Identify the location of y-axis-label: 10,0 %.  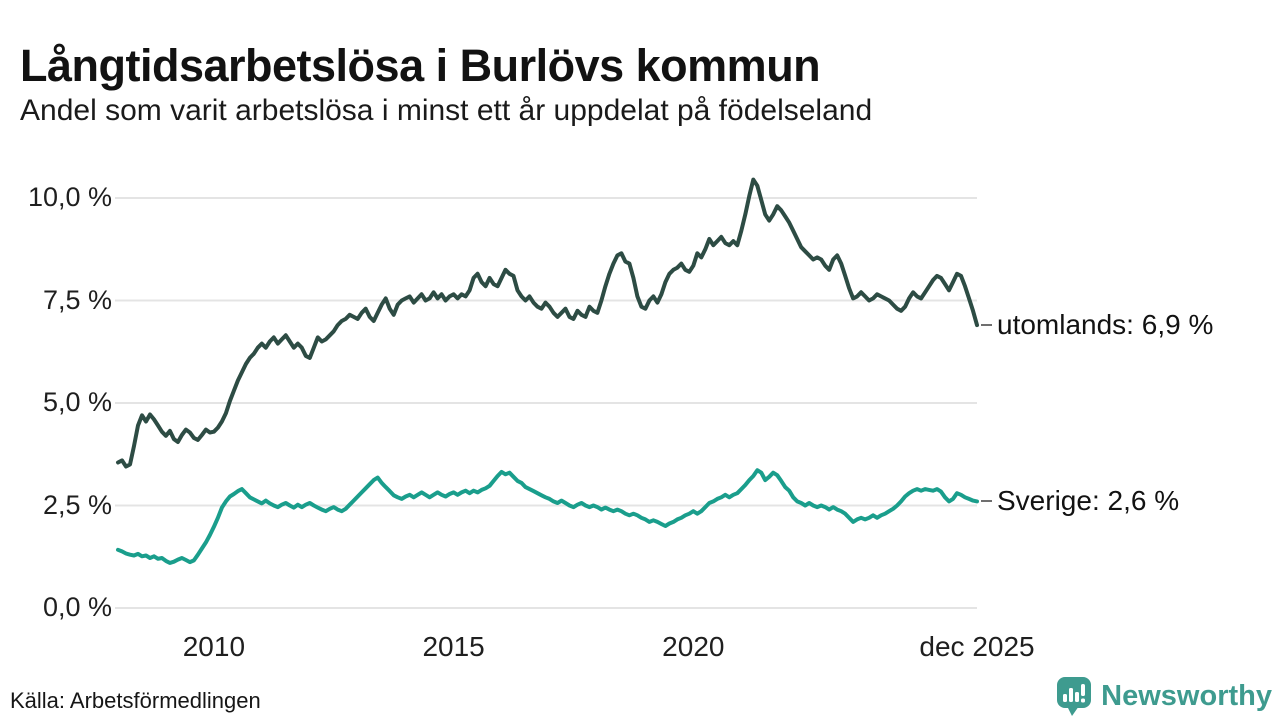
(69, 196).